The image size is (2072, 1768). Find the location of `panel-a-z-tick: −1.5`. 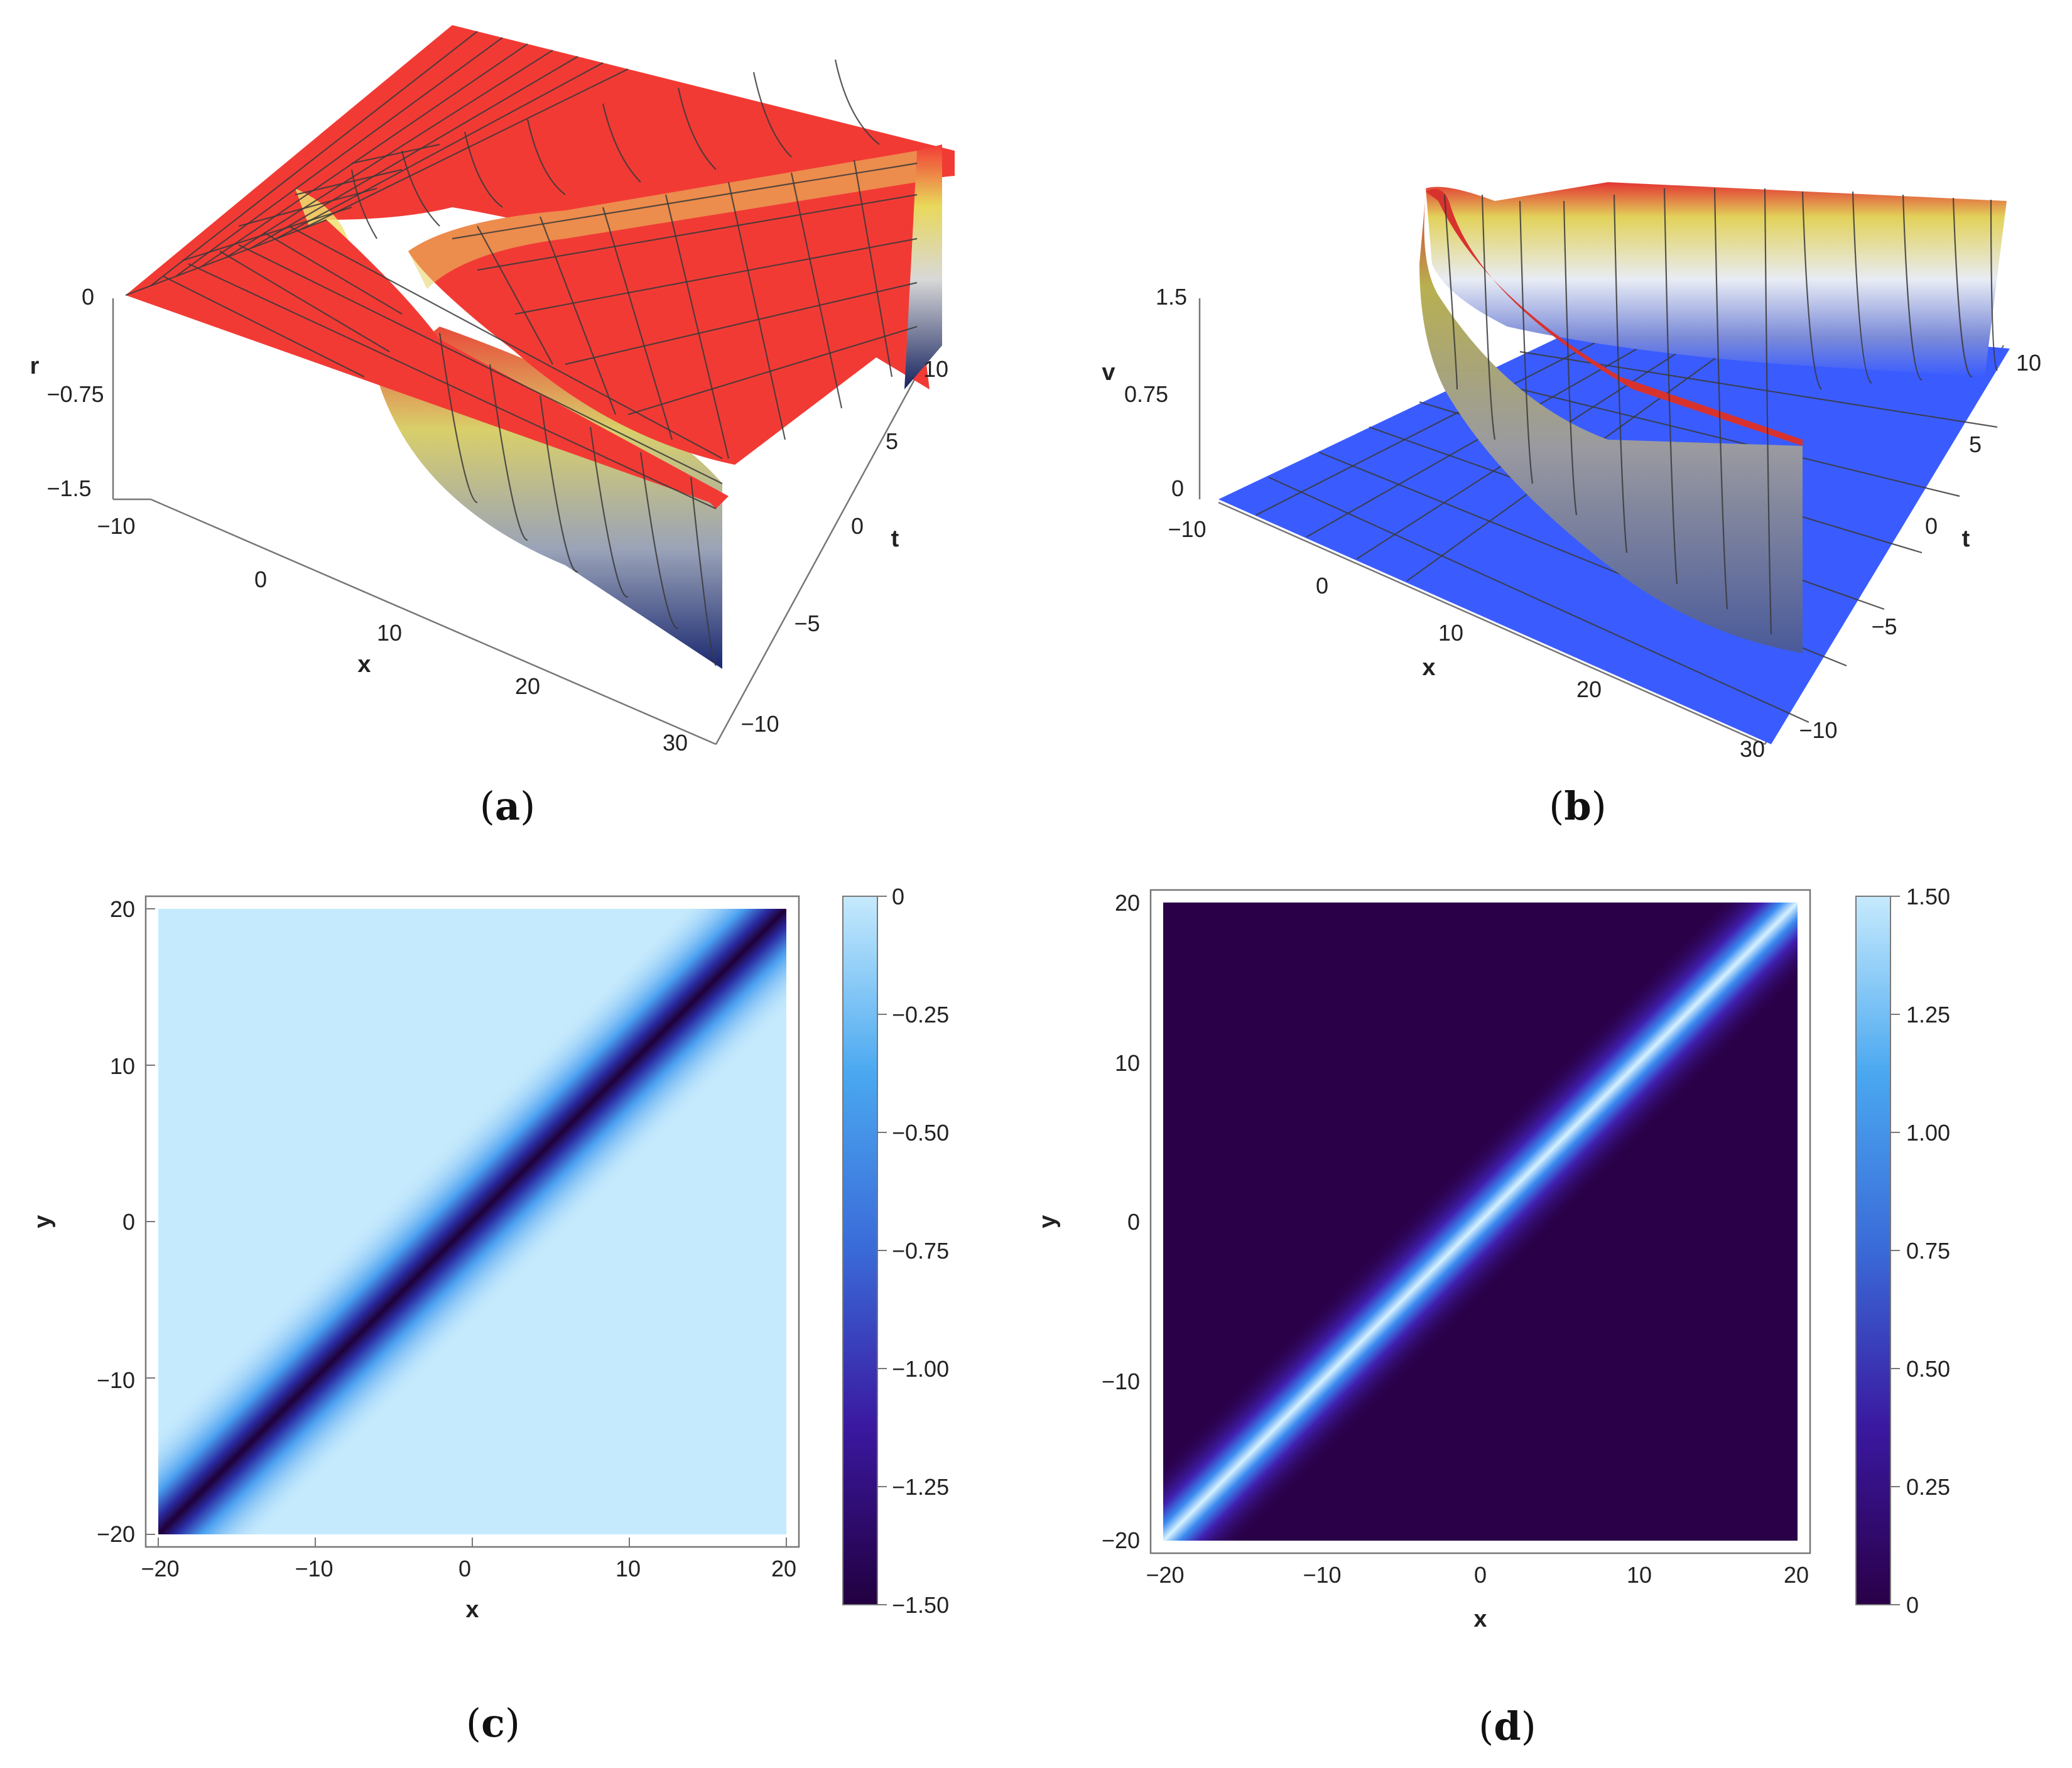

panel-a-z-tick: −1.5 is located at coordinates (68, 488).